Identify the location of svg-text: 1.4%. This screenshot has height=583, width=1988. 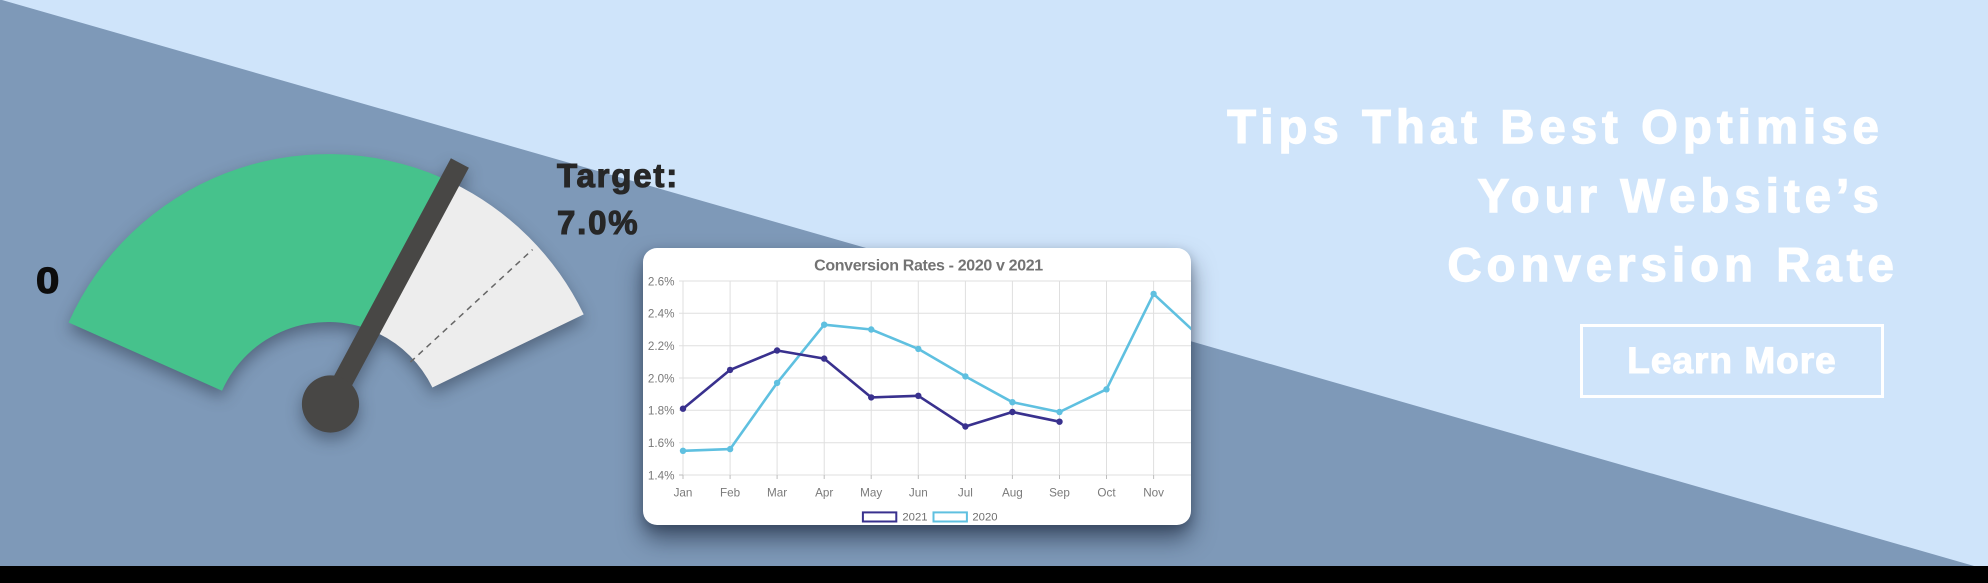
(661, 475).